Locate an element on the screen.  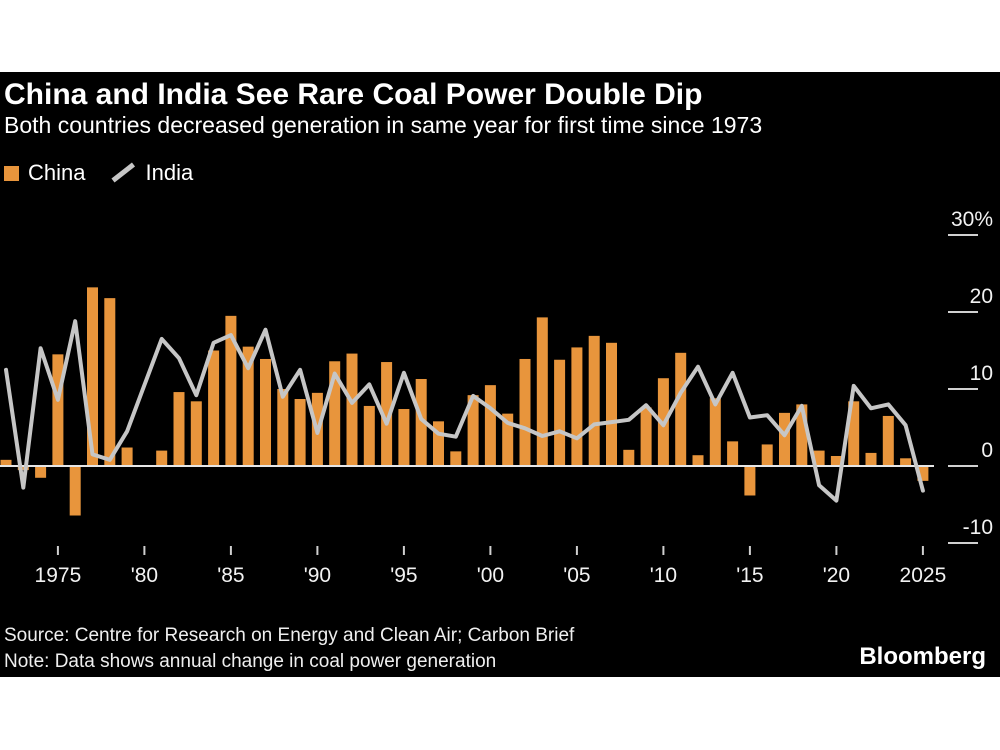
bar-2021 is located at coordinates (854, 433).